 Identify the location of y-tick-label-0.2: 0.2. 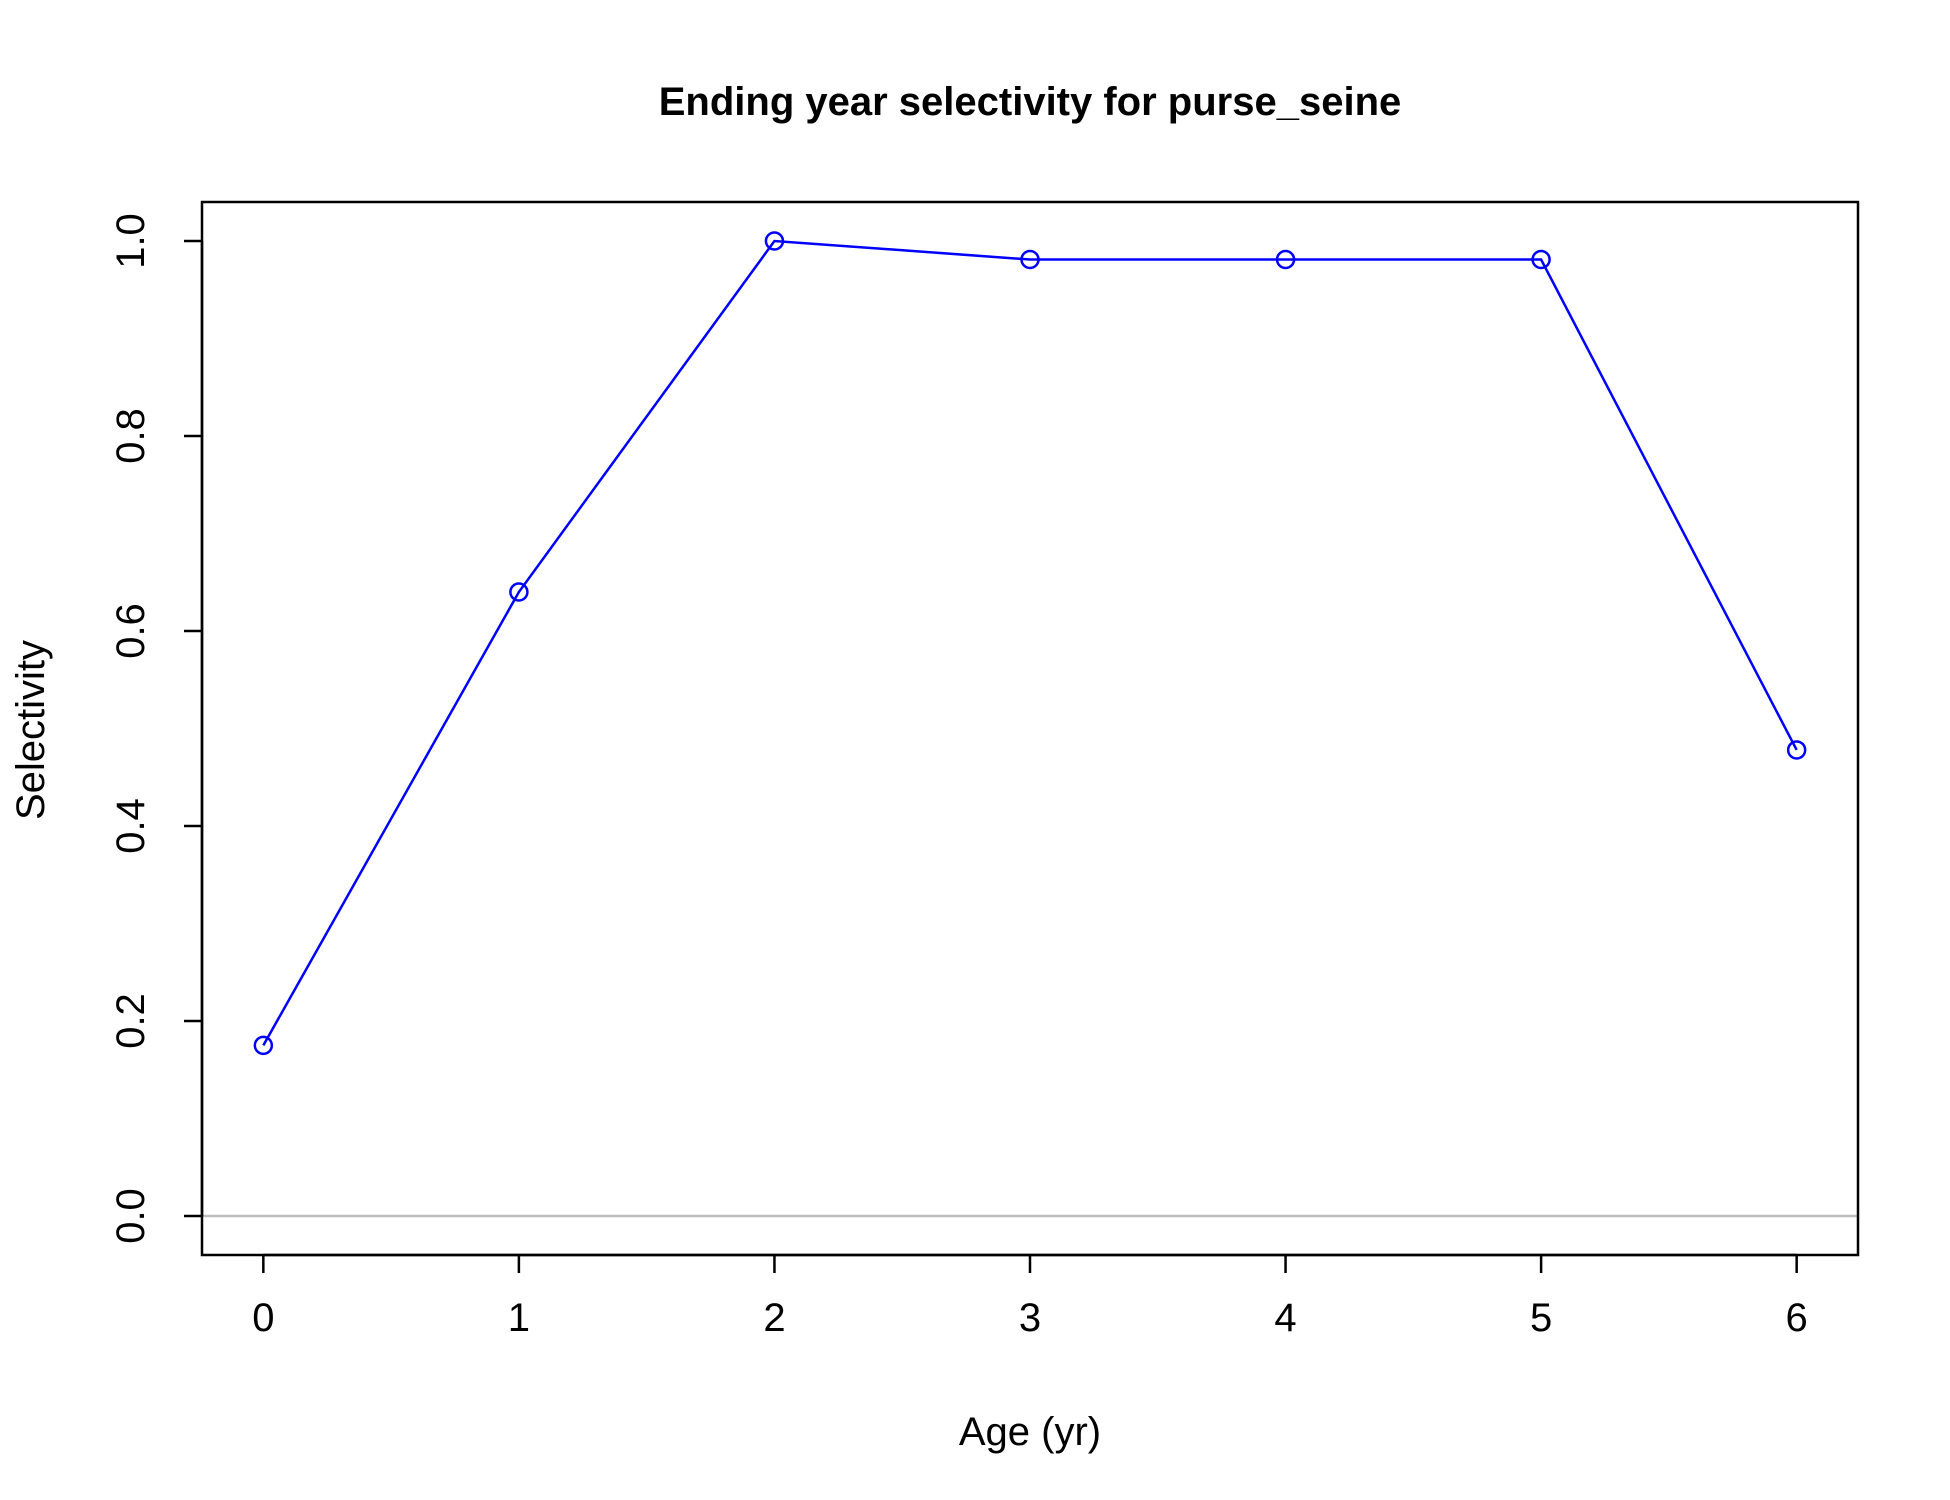
(131, 1021).